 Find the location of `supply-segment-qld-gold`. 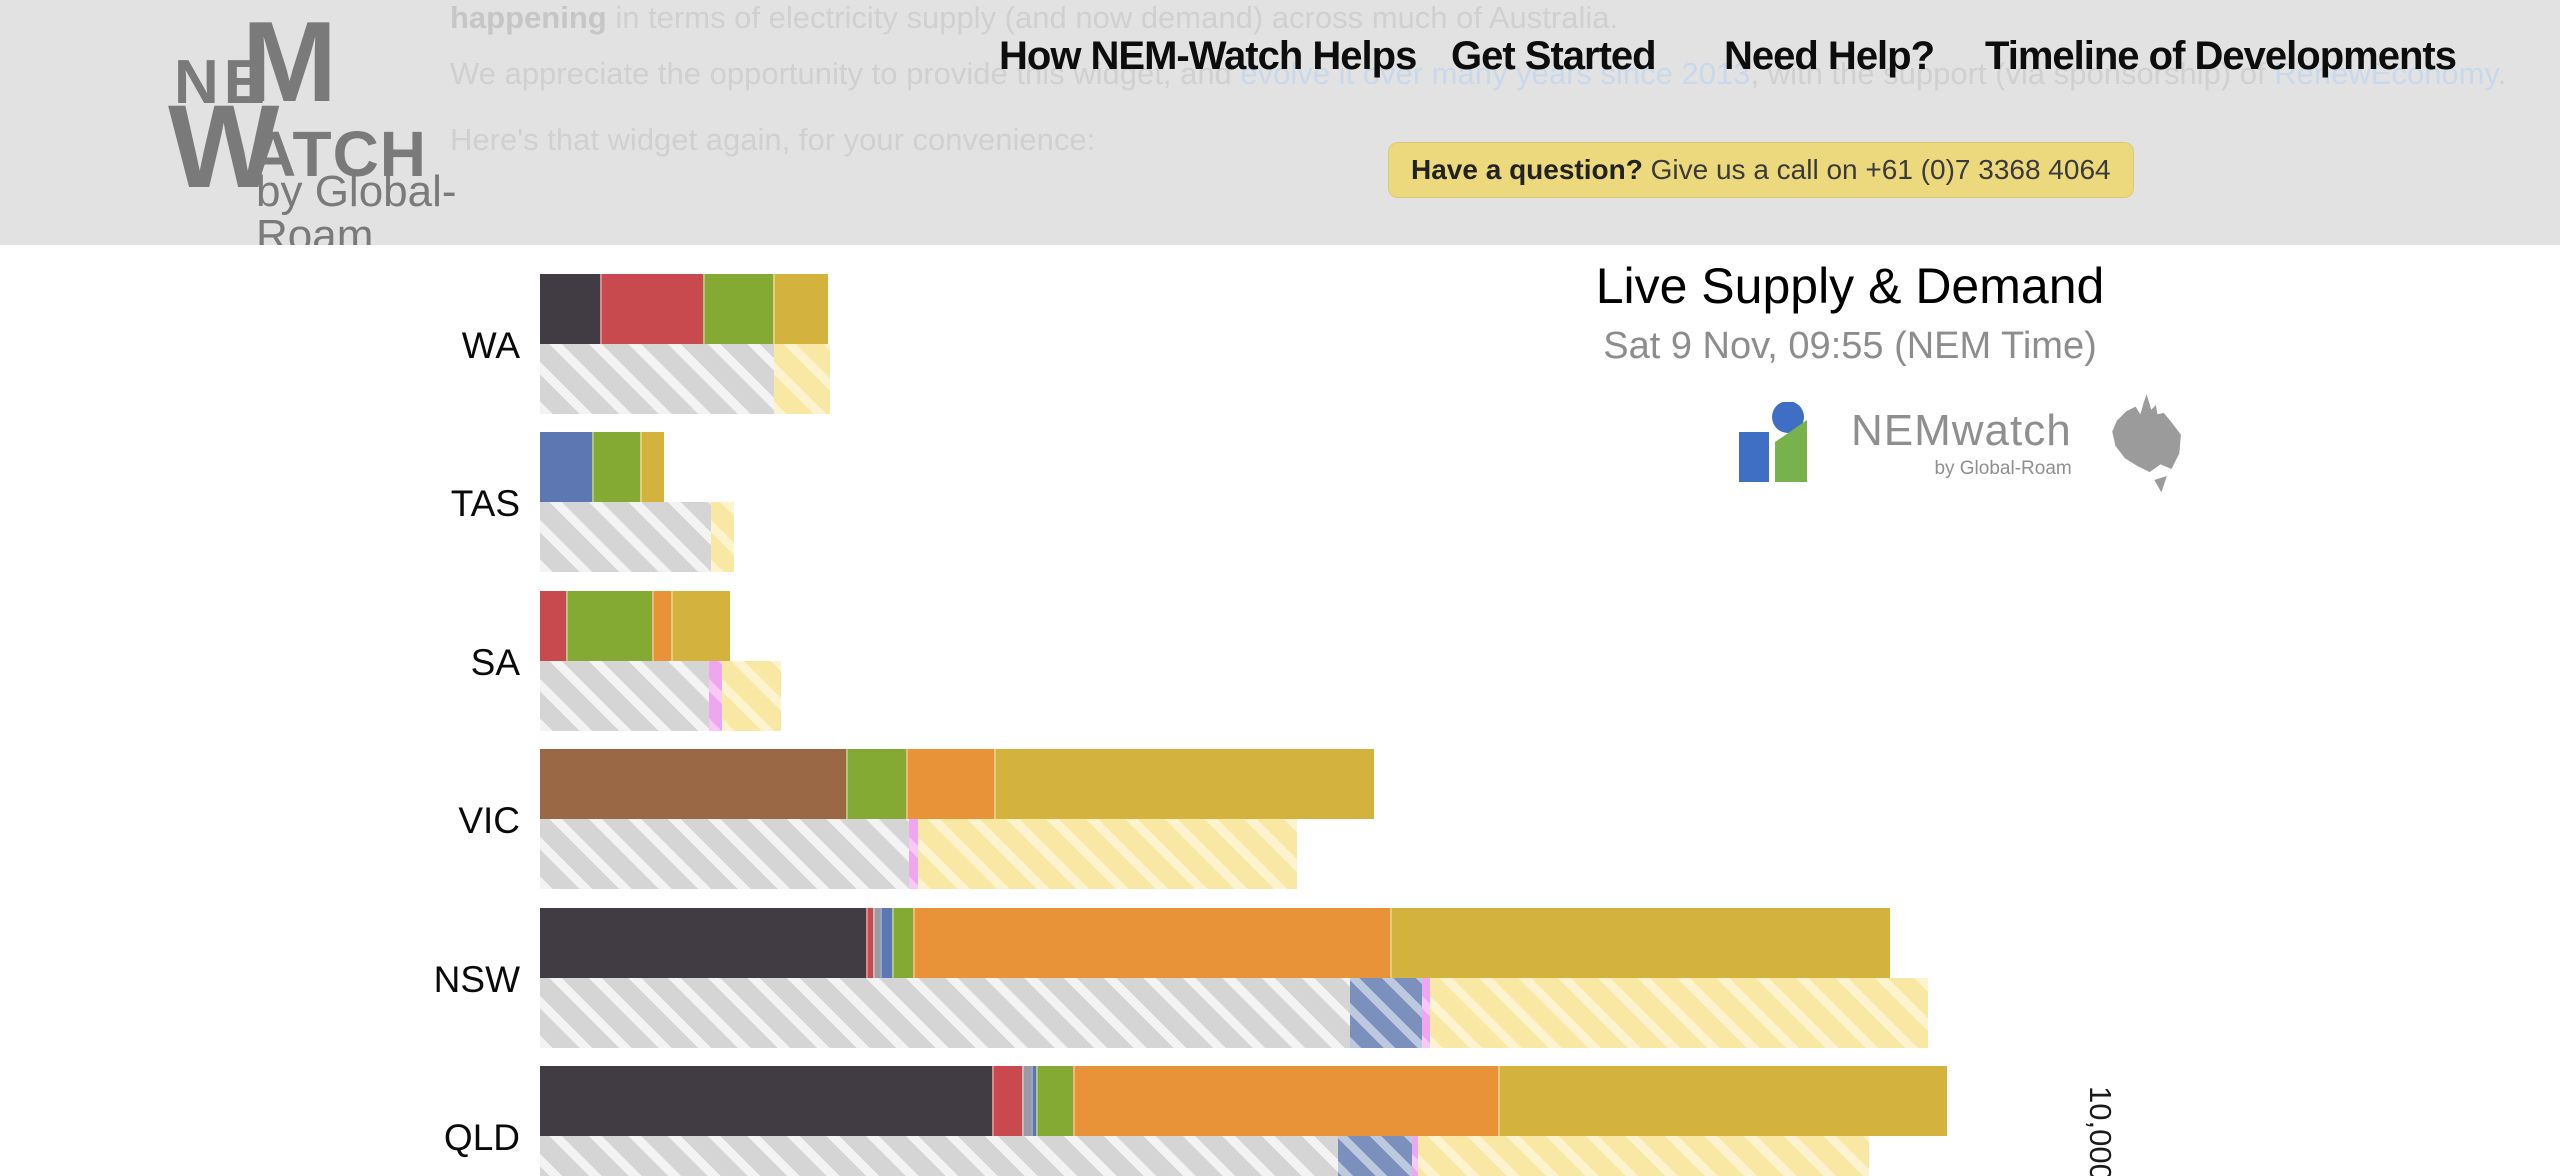

supply-segment-qld-gold is located at coordinates (1722, 1101).